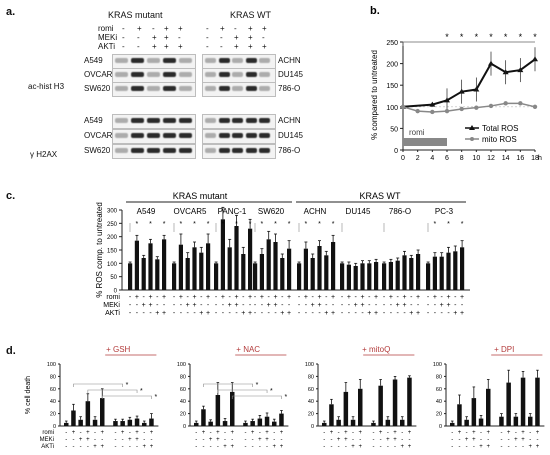  Describe the element at coordinates (491, 106) in the screenshot. I see `mito-ros-point` at that location.